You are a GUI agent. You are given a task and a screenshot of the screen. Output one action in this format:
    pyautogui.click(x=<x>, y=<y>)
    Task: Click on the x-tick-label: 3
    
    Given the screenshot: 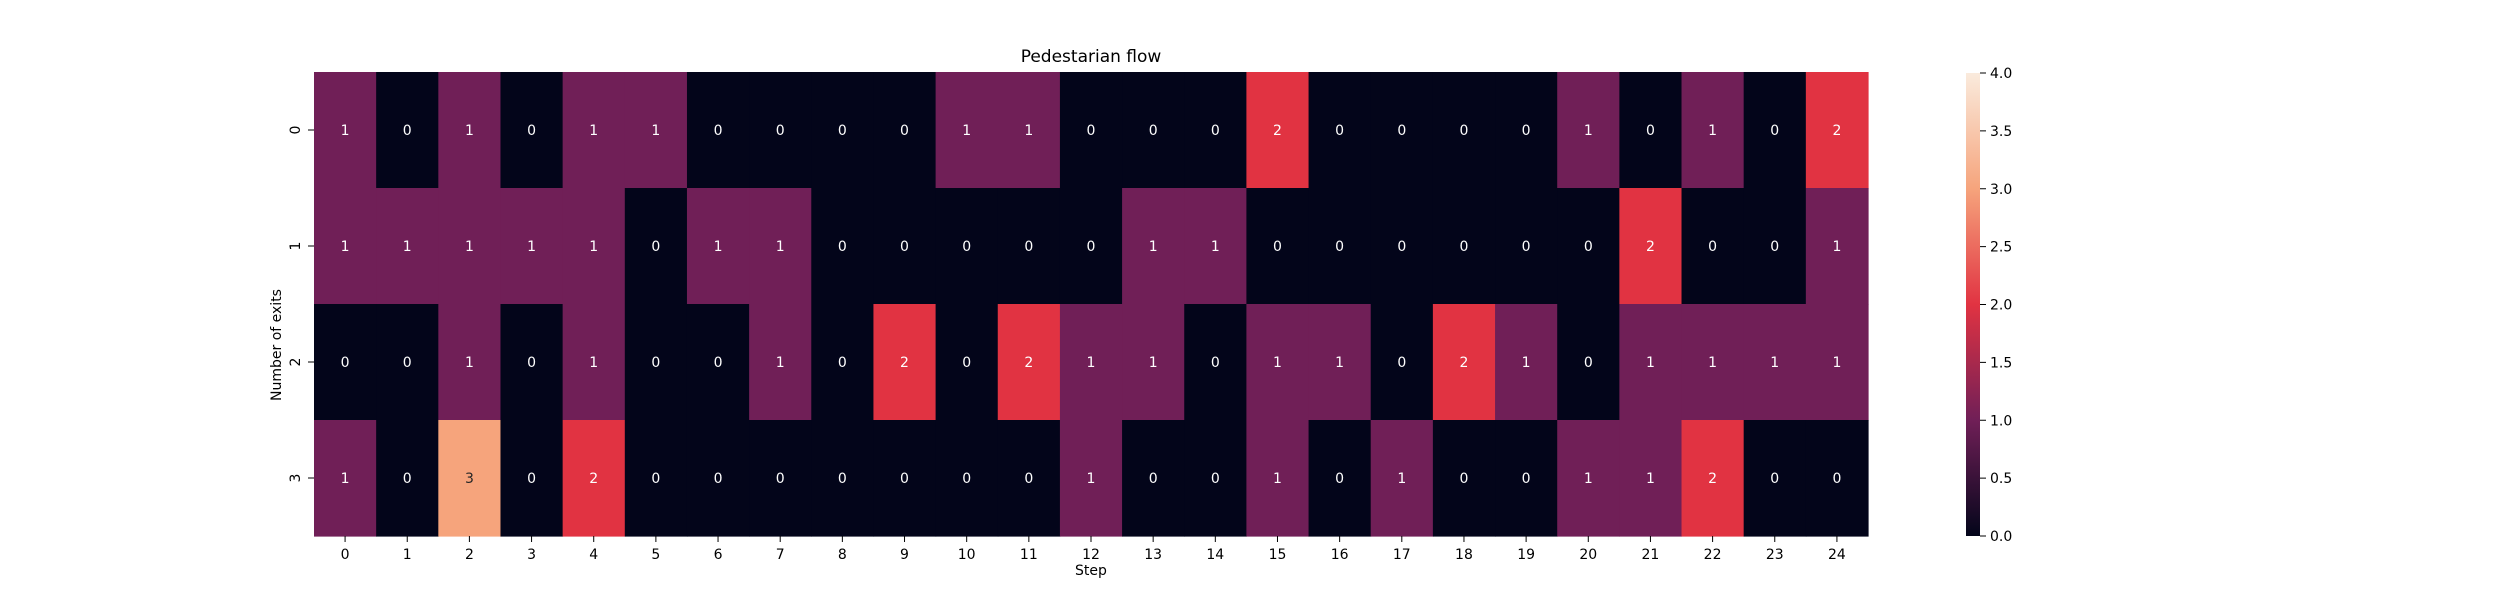 What is the action you would take?
    pyautogui.click(x=531, y=555)
    